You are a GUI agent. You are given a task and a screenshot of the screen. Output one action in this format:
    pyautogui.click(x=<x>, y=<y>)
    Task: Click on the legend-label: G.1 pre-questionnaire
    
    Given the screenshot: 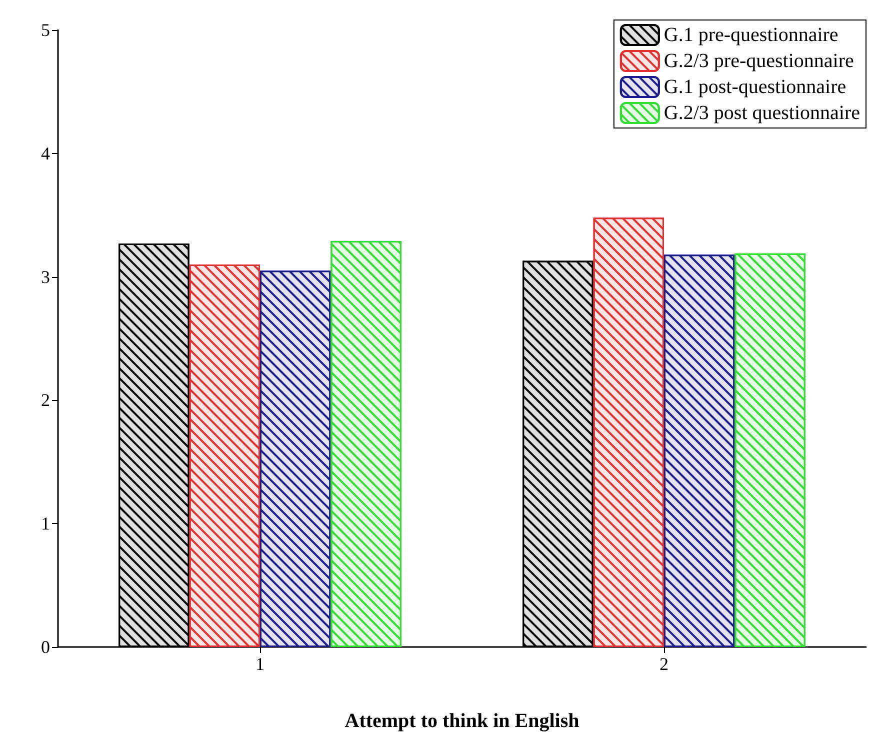 What is the action you would take?
    pyautogui.click(x=751, y=35)
    